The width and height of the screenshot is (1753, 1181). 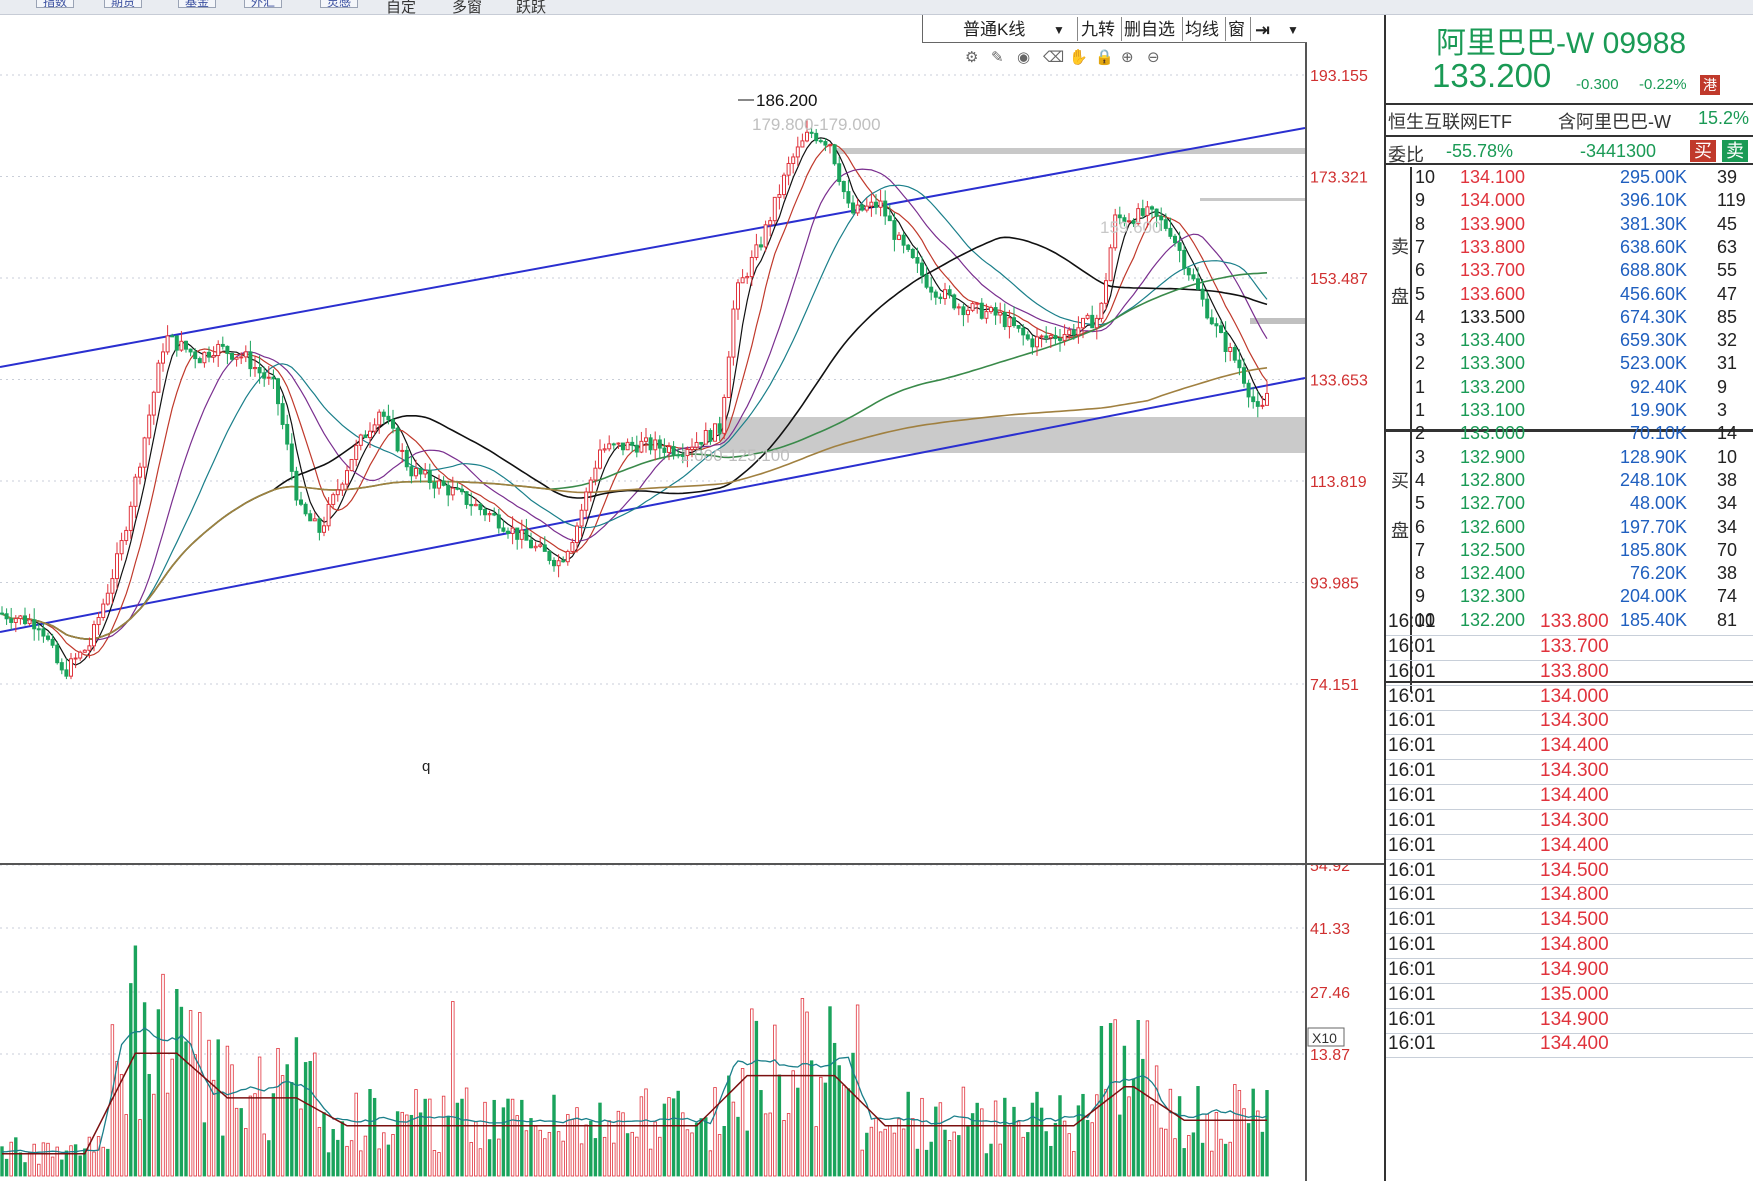 I want to click on hand-icon: ✋, so click(x=1078, y=57).